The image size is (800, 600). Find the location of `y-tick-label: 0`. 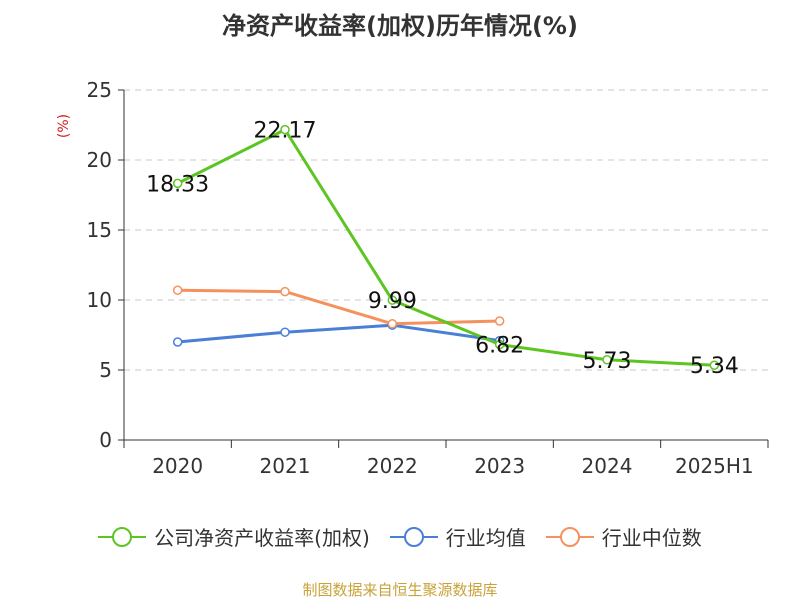

y-tick-label: 0 is located at coordinates (105, 440).